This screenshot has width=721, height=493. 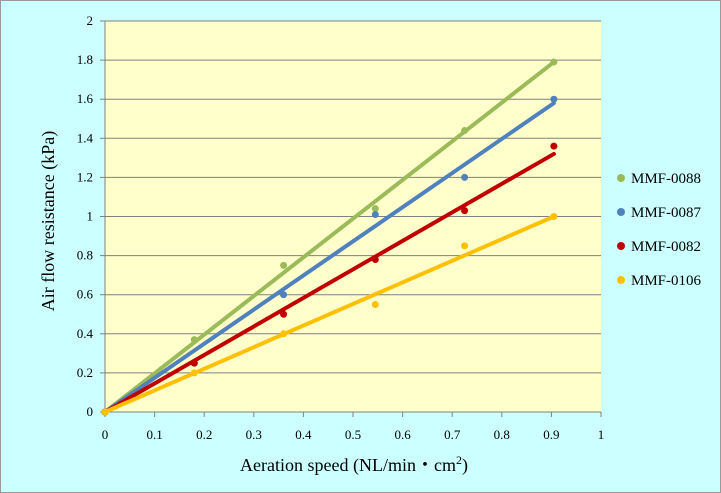 I want to click on legend: MMF-0088 MMF-0087 MMF-0082 MMF-0106, so click(x=659, y=230).